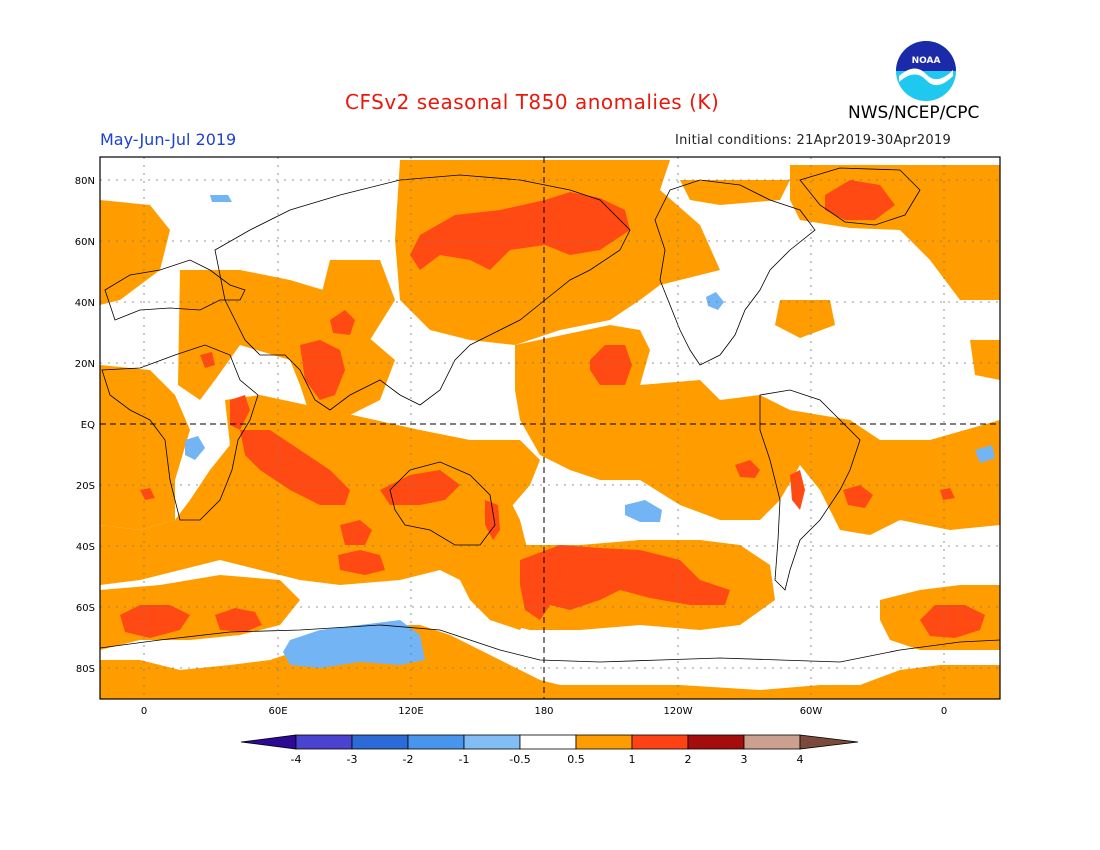  Describe the element at coordinates (744, 759) in the screenshot. I see `legend-tick-label: 3` at that location.